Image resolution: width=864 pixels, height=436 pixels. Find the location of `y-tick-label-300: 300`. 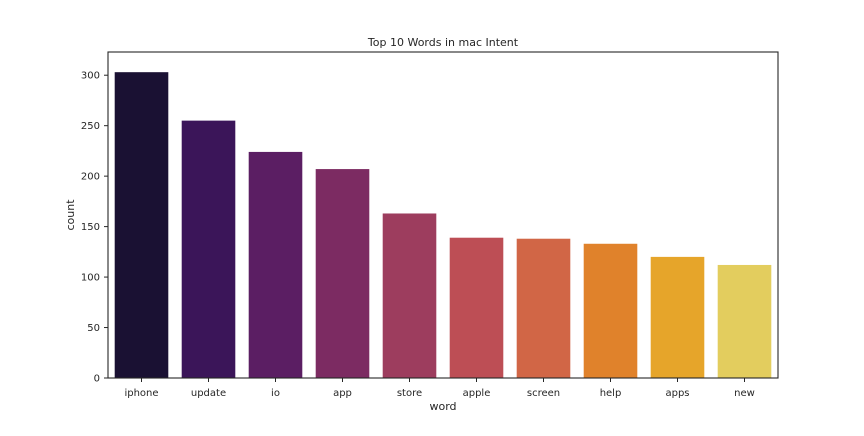

y-tick-label-300: 300 is located at coordinates (90, 76).